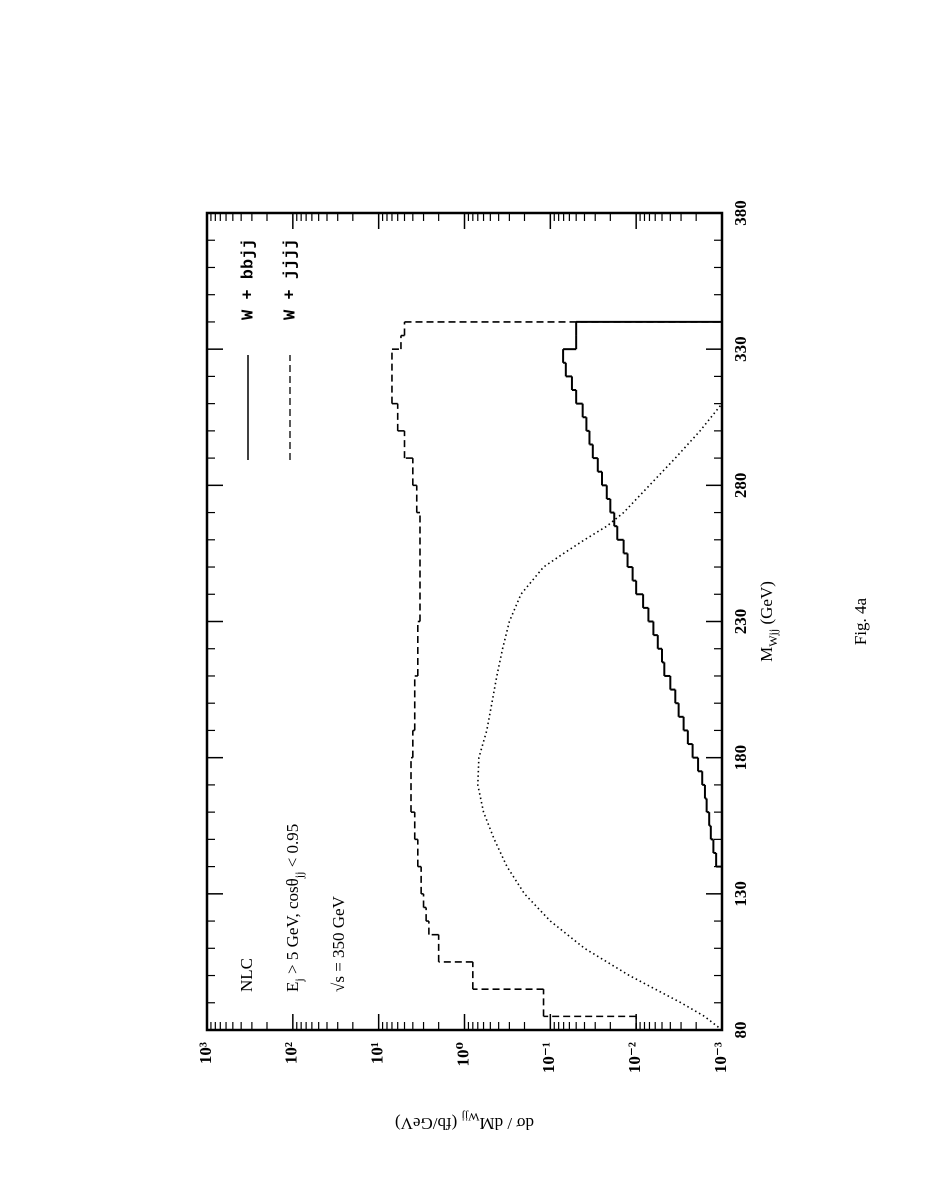 This screenshot has height=1199, width=927. I want to click on annotation-part: > 5 GeV, cosθ, so click(292, 928).